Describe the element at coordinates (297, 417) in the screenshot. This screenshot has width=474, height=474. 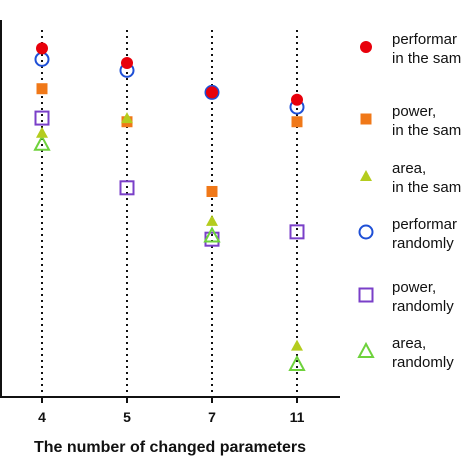
I see `x-tick-label-11: 11` at that location.